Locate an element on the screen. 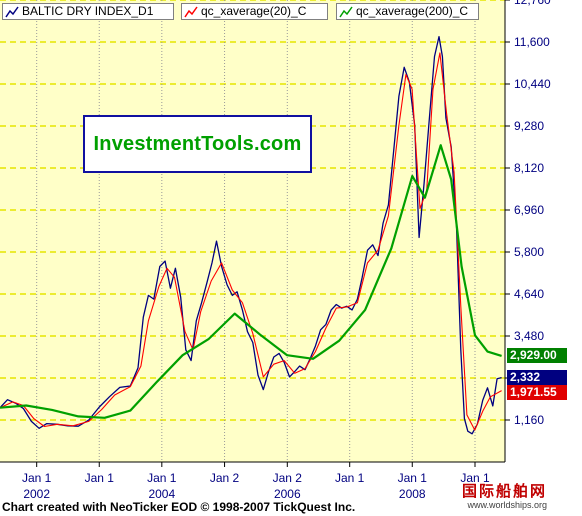 The height and width of the screenshot is (516, 582). y-tick-label-5: 6,960 is located at coordinates (529, 210).